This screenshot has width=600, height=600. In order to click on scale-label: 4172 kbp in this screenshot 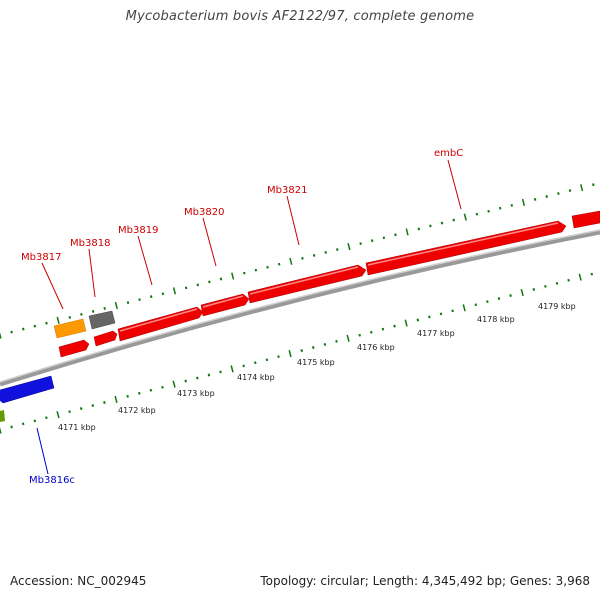, I will do `click(137, 410)`.